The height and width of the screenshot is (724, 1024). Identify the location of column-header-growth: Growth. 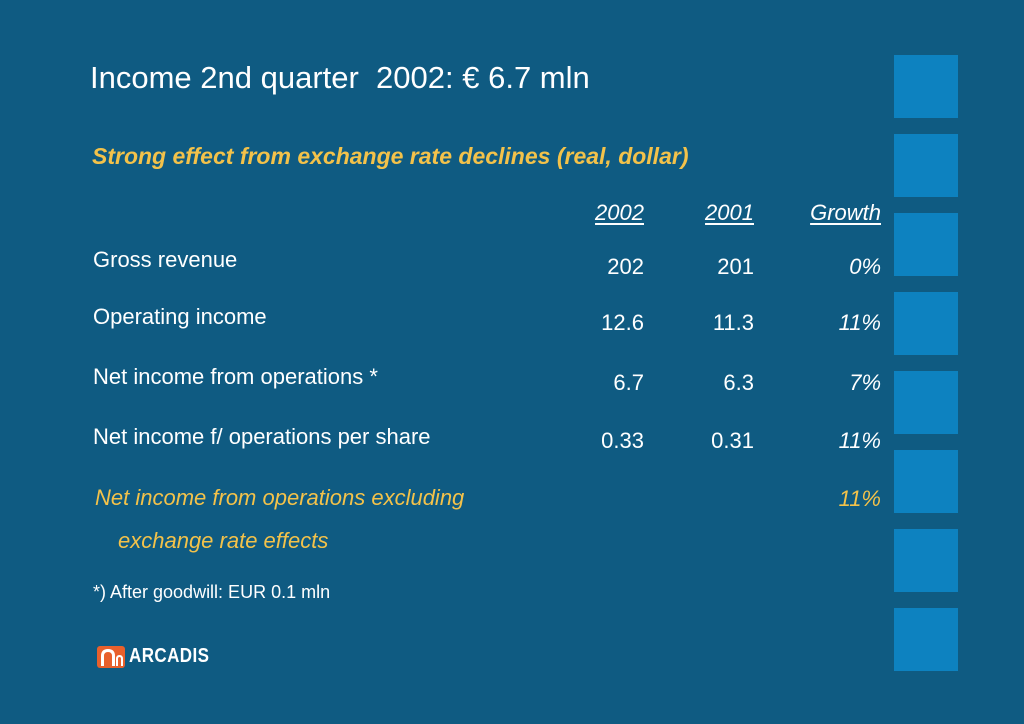
(845, 212).